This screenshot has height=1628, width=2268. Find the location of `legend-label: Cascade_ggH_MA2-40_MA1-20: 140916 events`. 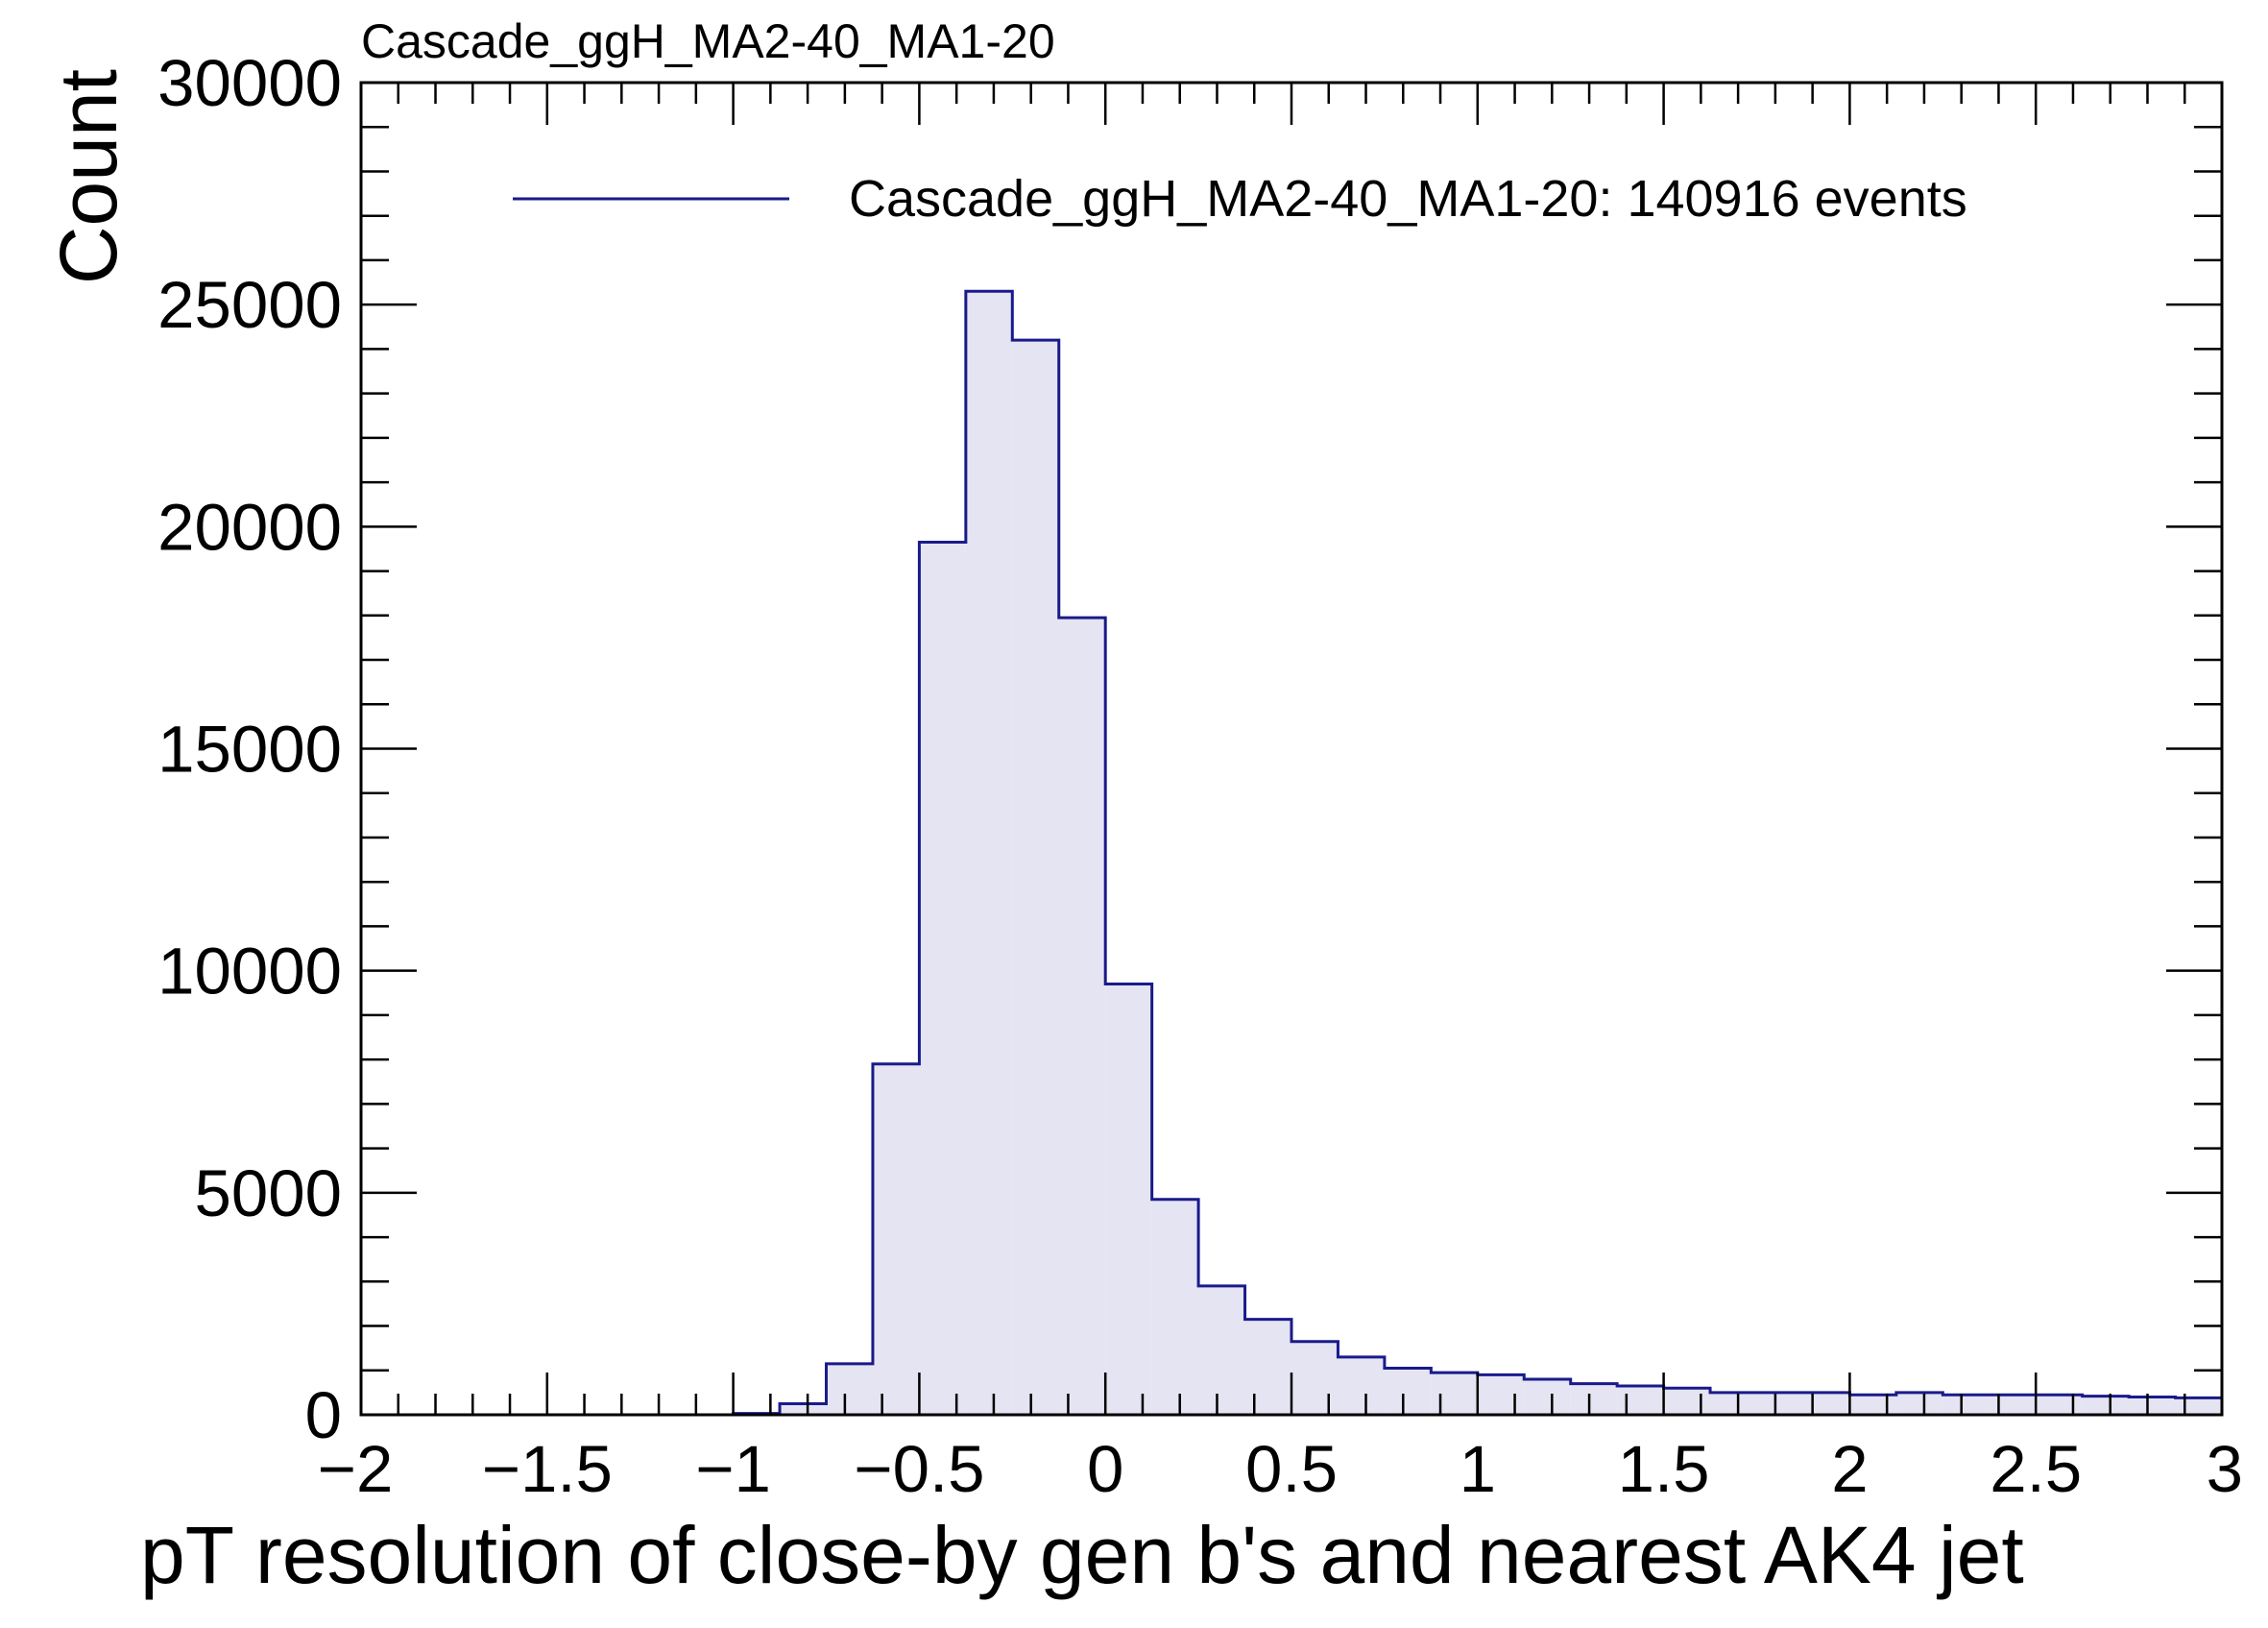

legend-label: Cascade_ggH_MA2-40_MA1-20: 140916 events is located at coordinates (1408, 199).